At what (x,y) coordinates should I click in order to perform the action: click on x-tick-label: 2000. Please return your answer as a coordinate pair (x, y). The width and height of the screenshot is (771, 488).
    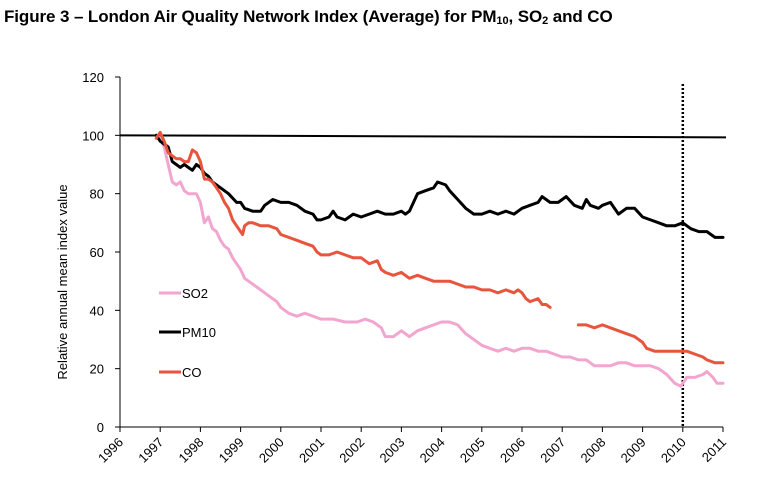
    Looking at the image, I should click on (271, 450).